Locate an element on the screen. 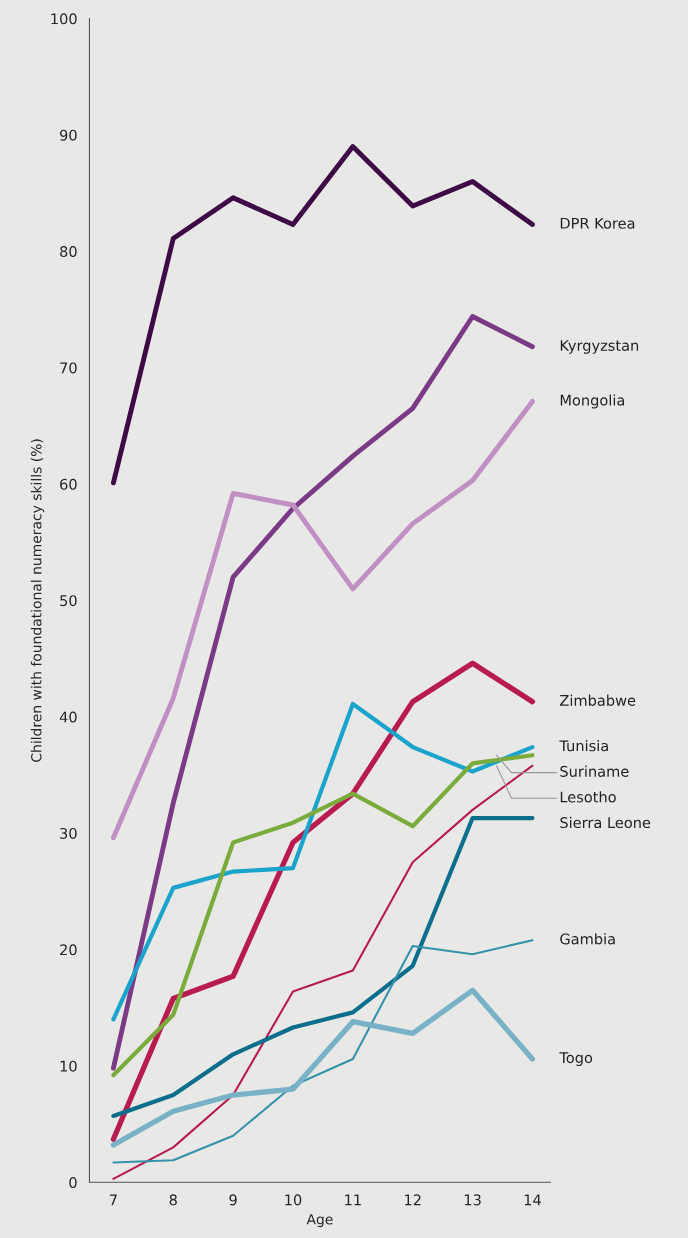 The image size is (688, 1238). text: Lesotho is located at coordinates (588, 797).